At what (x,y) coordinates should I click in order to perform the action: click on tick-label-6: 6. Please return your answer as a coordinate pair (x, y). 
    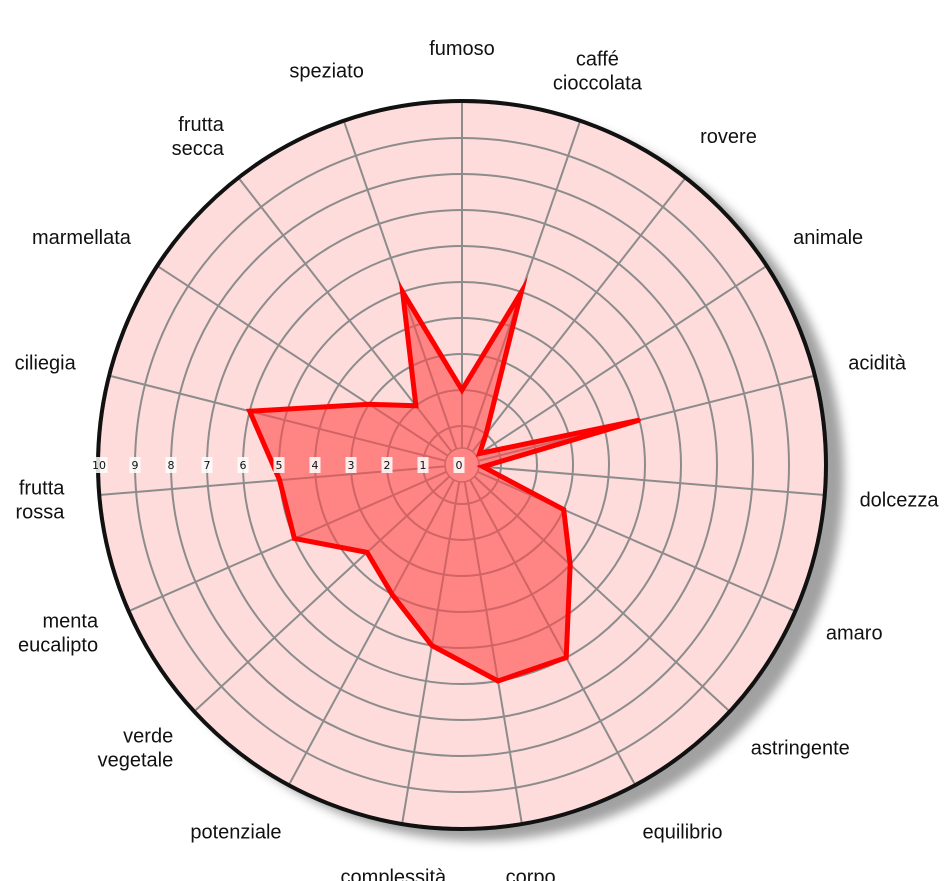
    Looking at the image, I should click on (243, 465).